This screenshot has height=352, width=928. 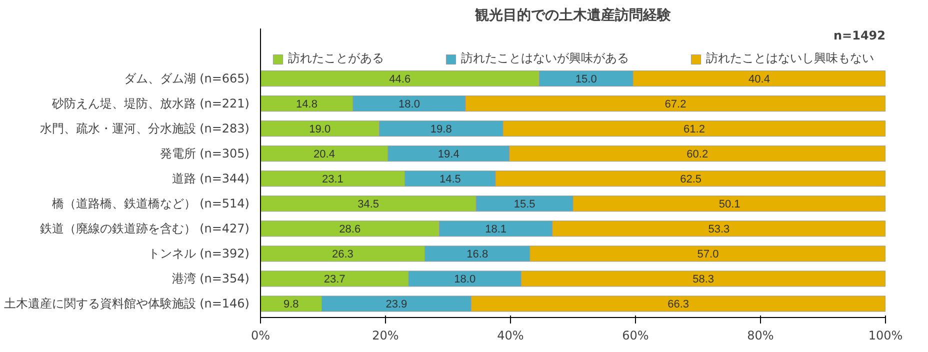 What do you see at coordinates (369, 204) in the screenshot?
I see `data-label: 34.5` at bounding box center [369, 204].